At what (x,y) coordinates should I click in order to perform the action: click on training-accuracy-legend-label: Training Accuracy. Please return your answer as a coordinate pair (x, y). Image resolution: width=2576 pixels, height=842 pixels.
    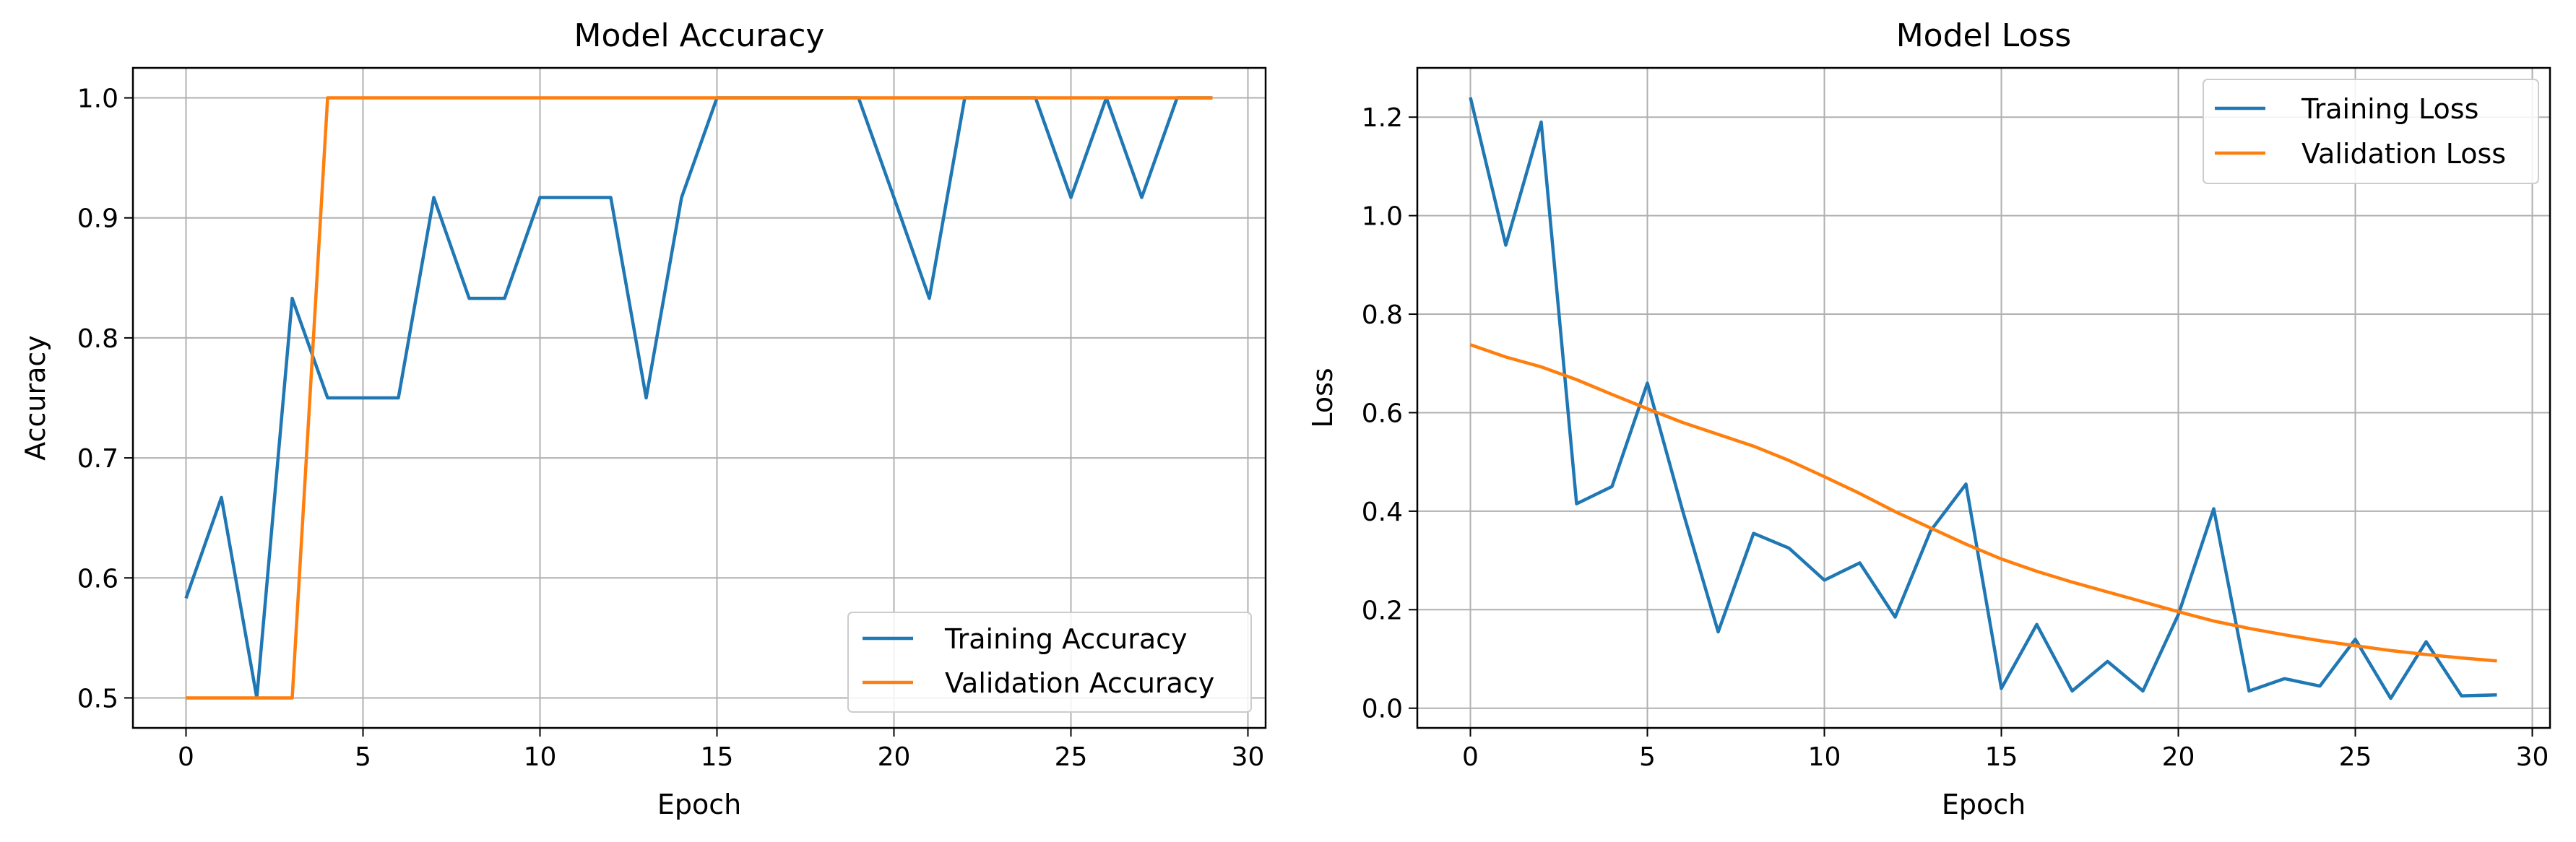
    Looking at the image, I should click on (1066, 639).